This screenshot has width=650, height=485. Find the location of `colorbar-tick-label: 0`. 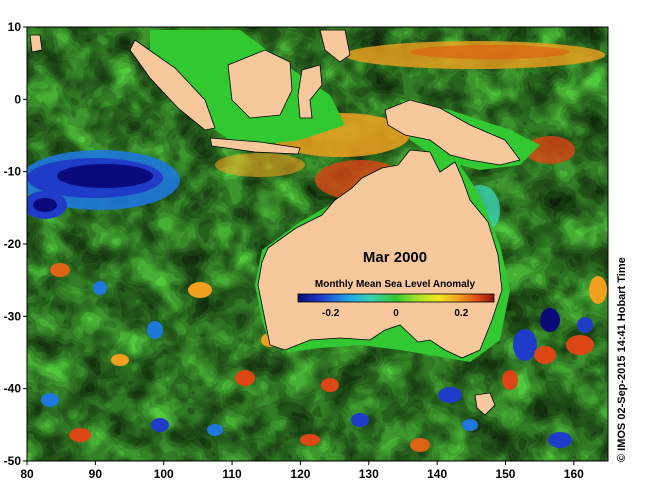

colorbar-tick-label: 0 is located at coordinates (396, 313).